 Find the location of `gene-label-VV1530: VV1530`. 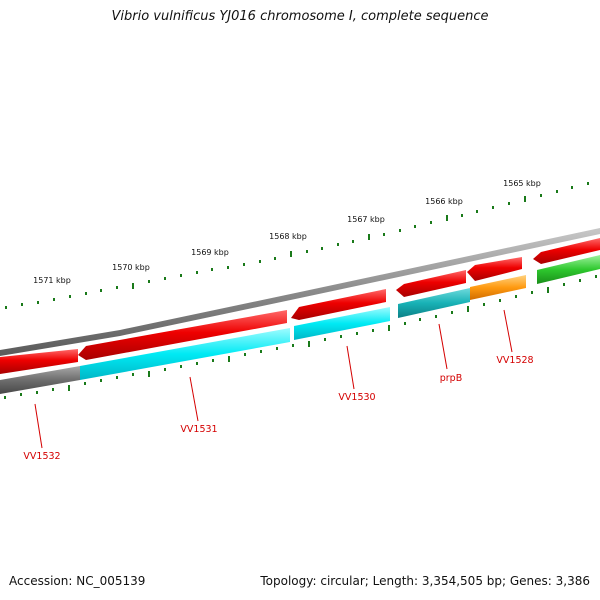

gene-label-VV1530: VV1530 is located at coordinates (356, 397).